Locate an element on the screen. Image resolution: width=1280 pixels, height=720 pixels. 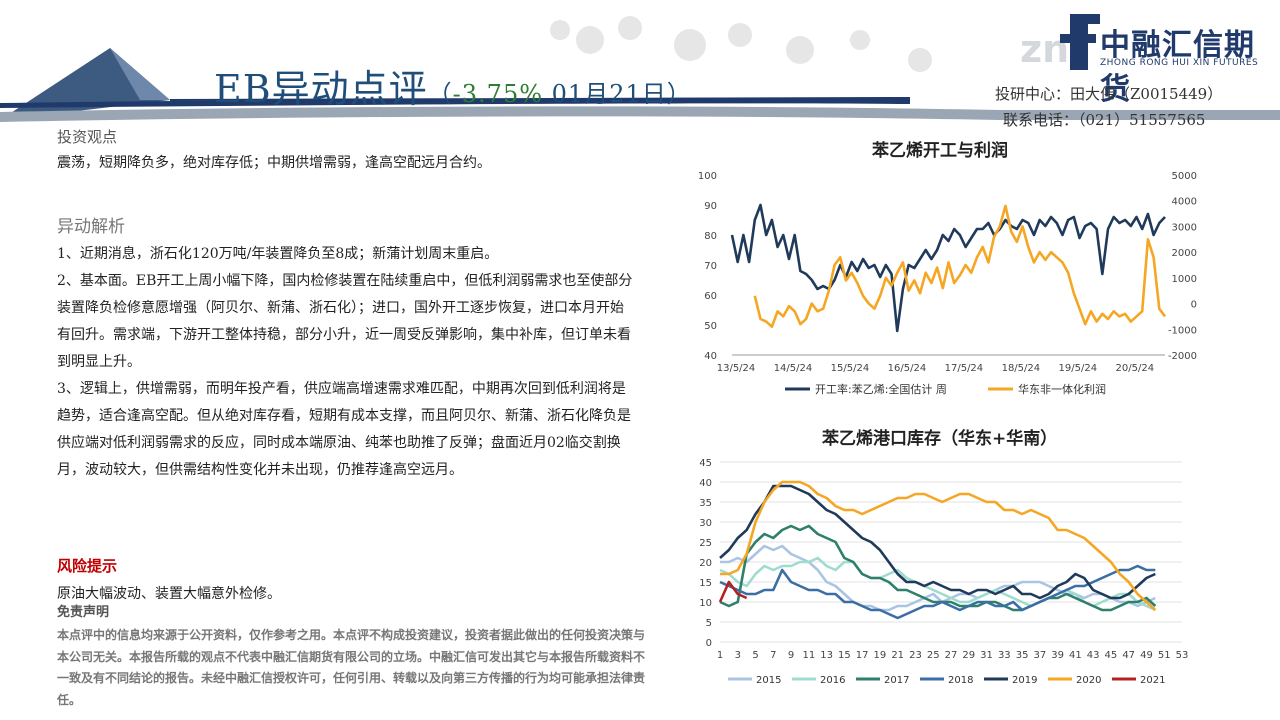
x-tick-label: 47 is located at coordinates (1128, 655).